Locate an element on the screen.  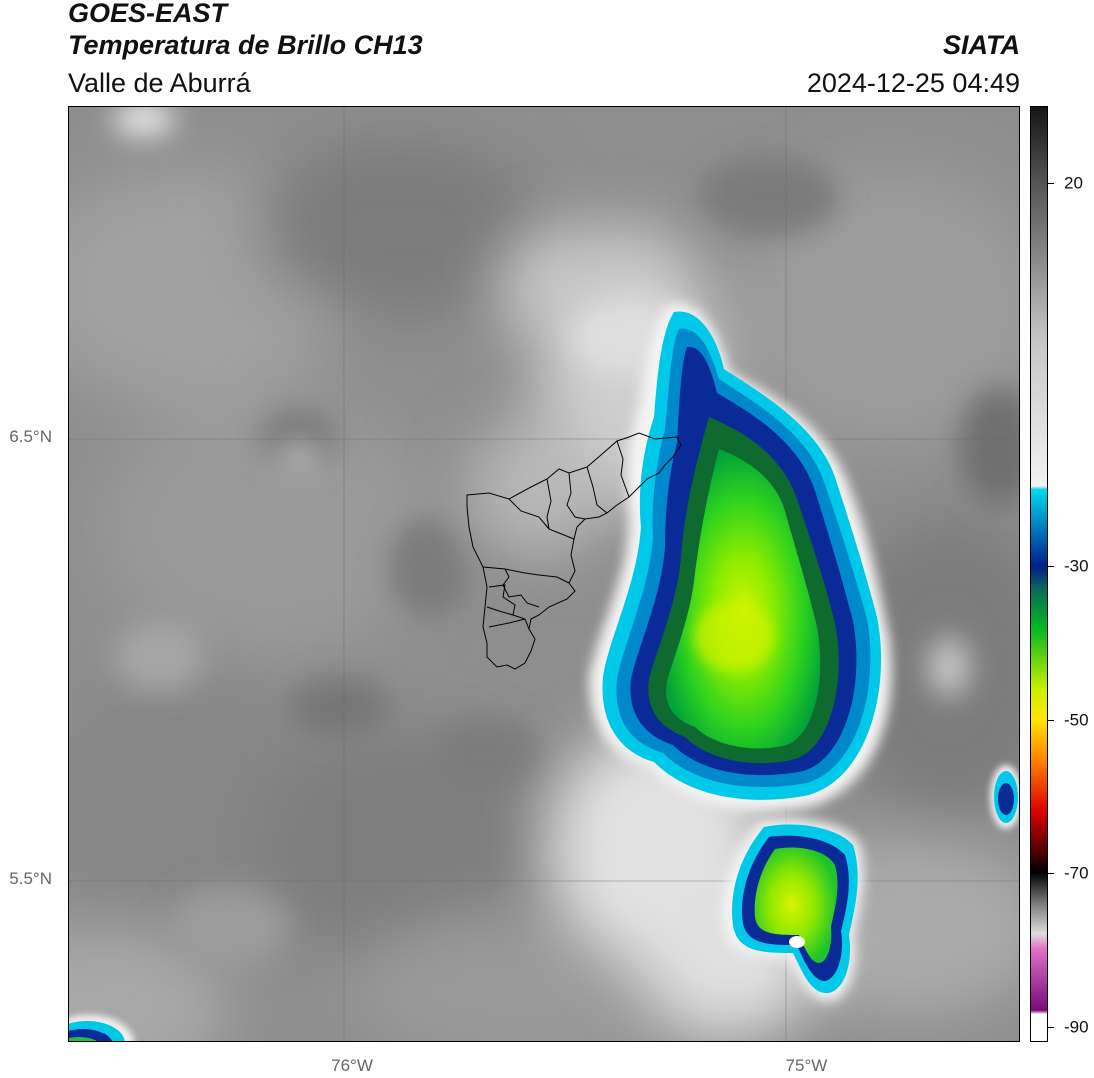
convective-cell-southwest is located at coordinates (101, 1028).